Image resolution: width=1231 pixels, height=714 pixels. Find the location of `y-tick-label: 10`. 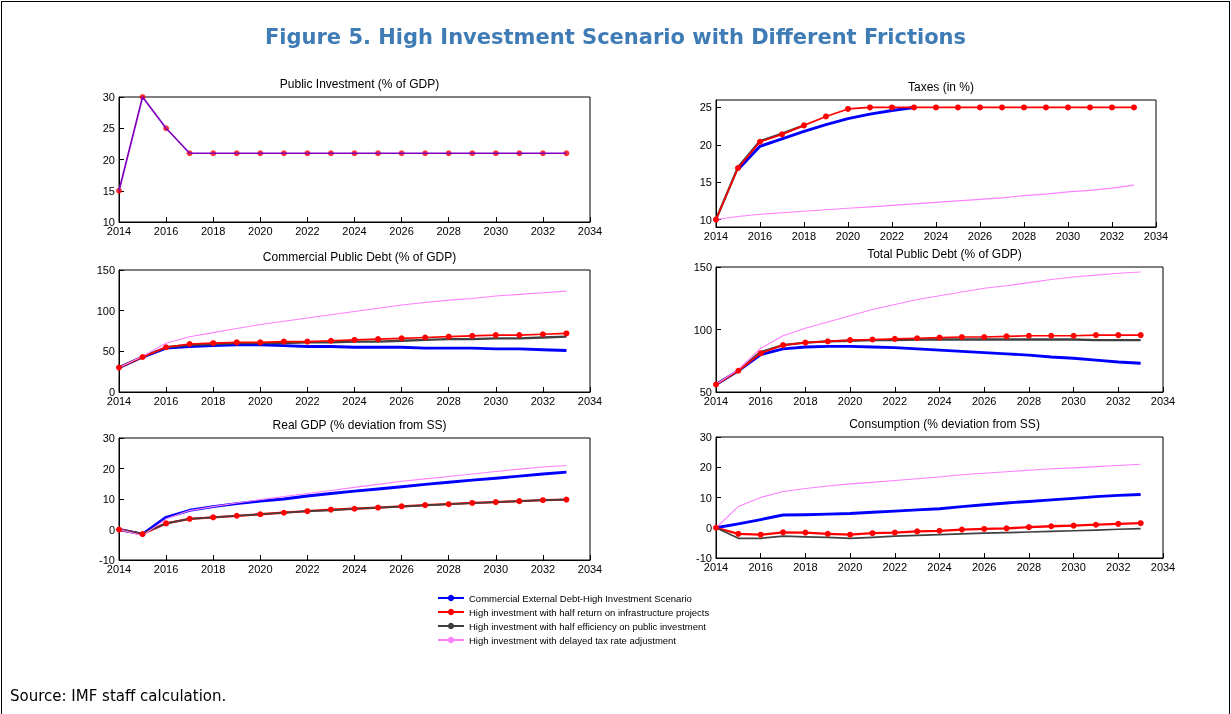

y-tick-label: 10 is located at coordinates (705, 497).